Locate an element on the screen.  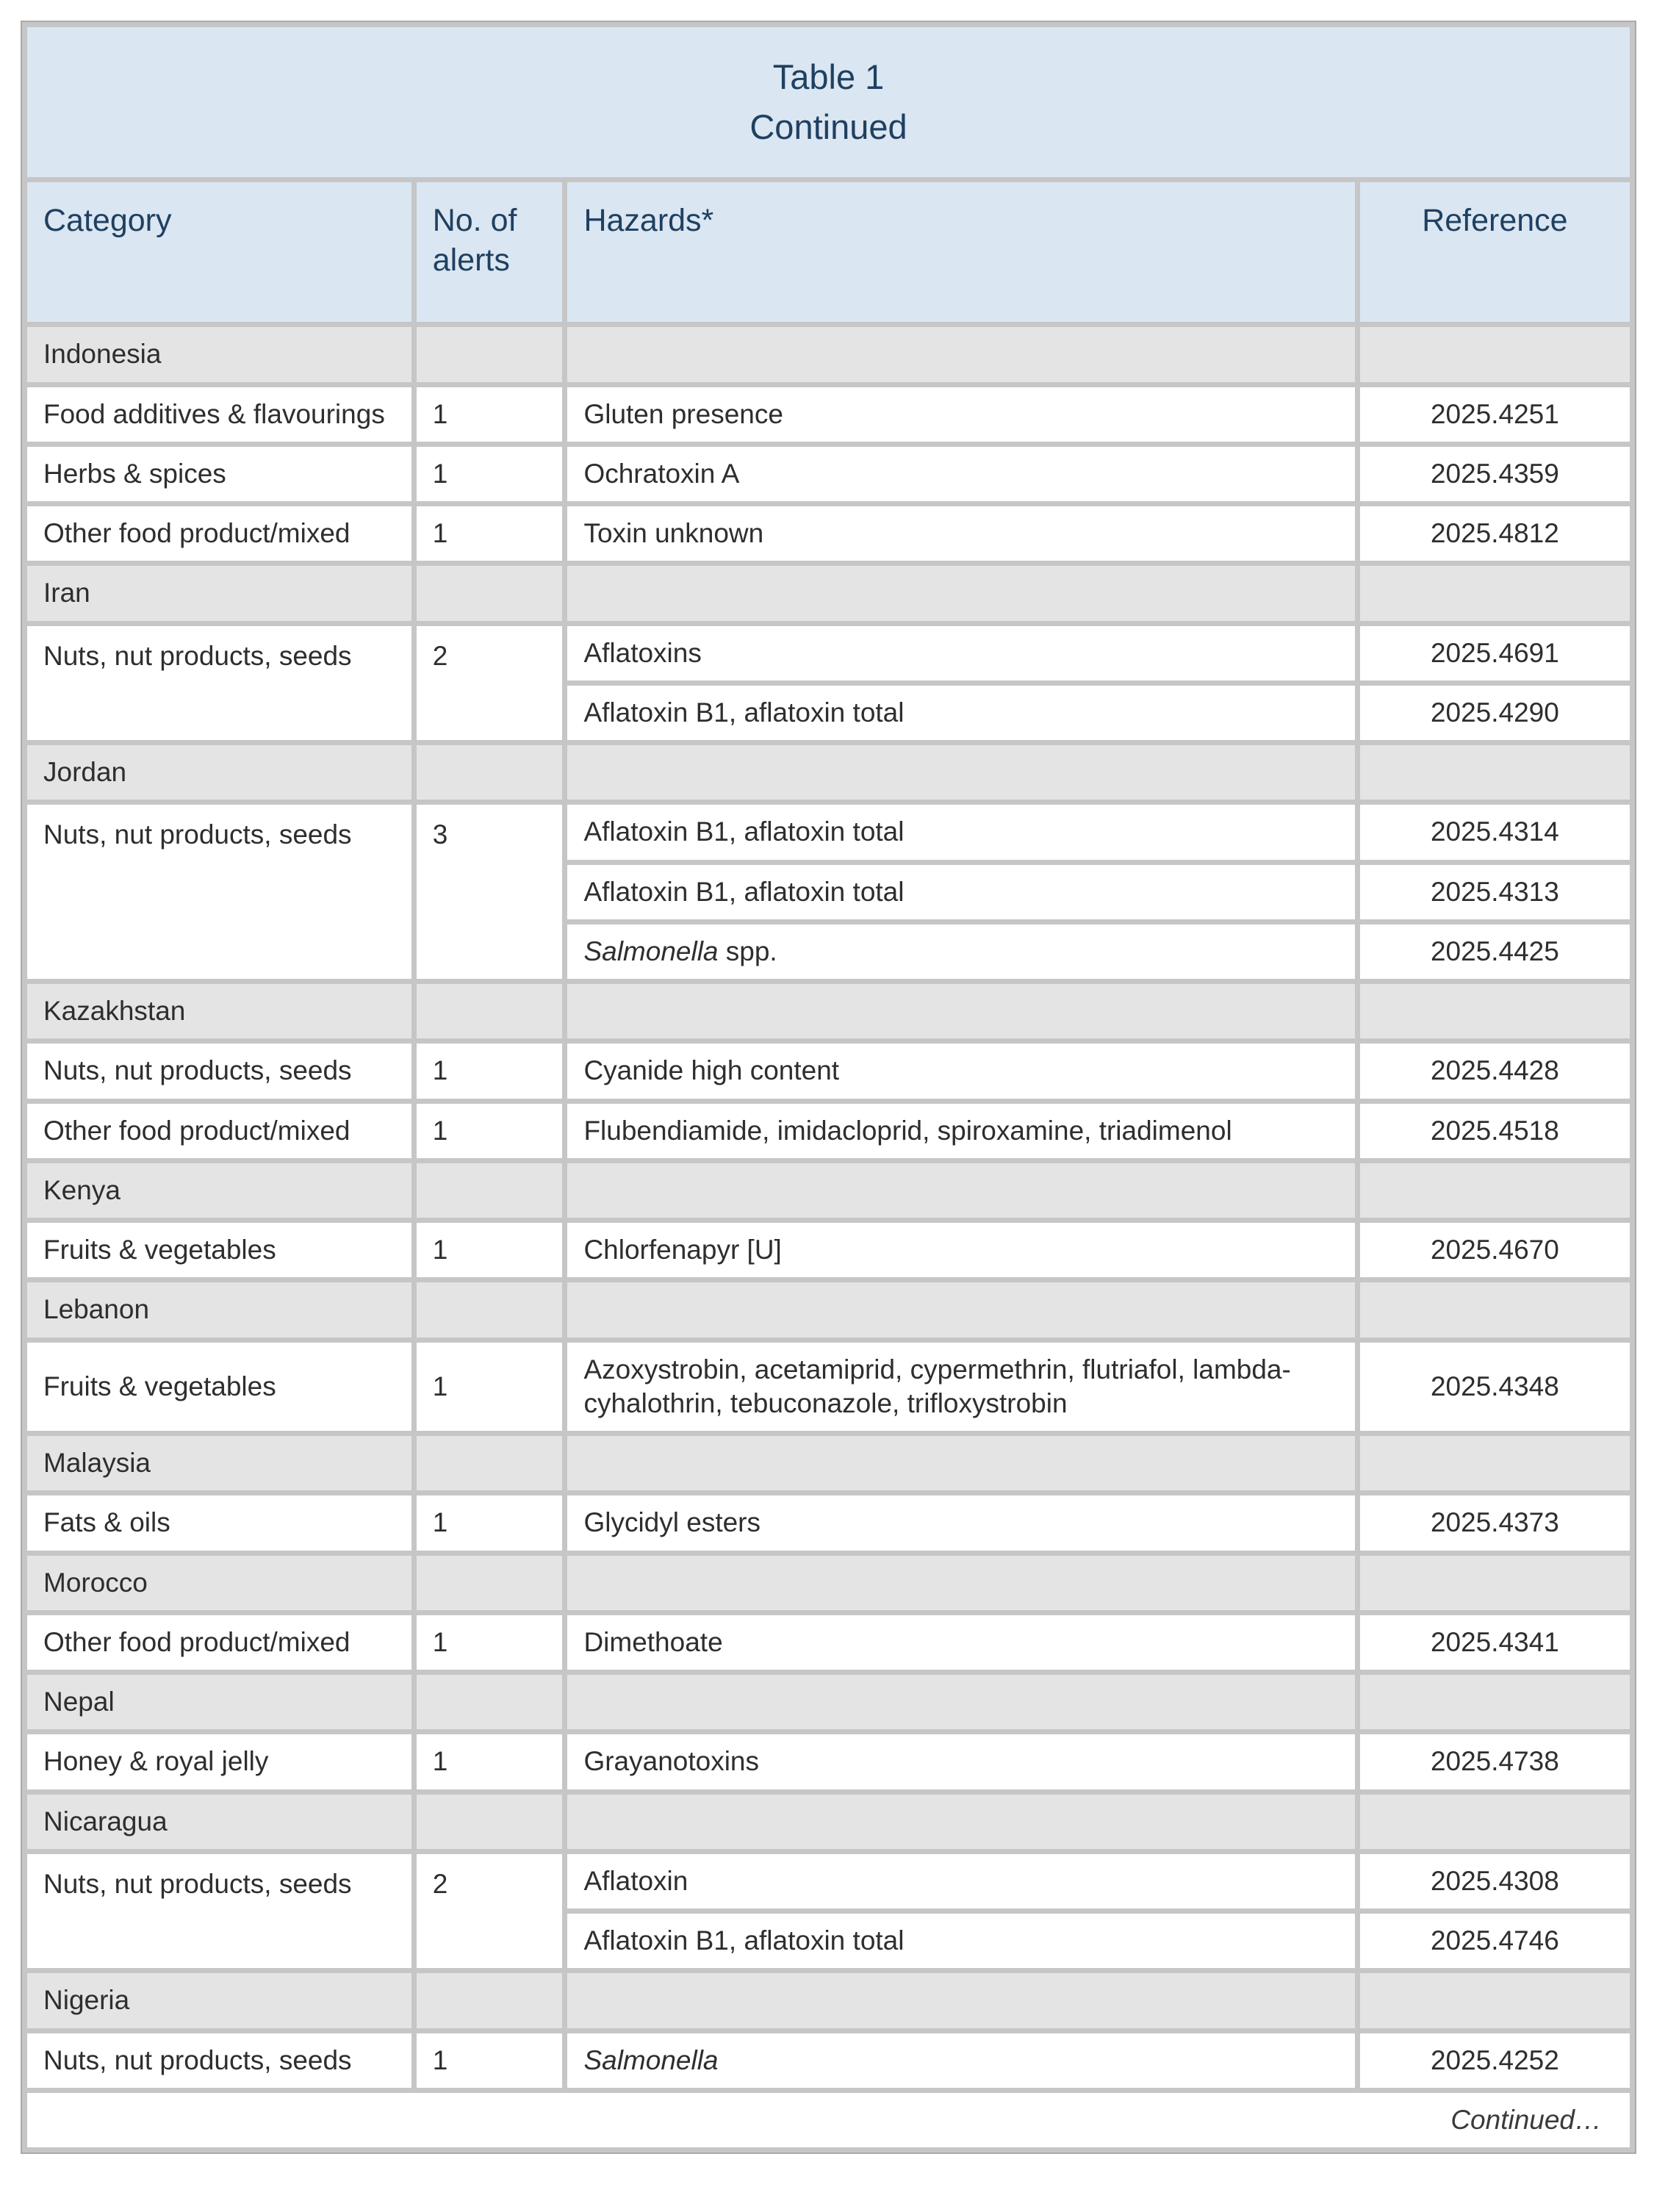
data-row: Salmonella spp. 2025.4425 is located at coordinates (828, 952).